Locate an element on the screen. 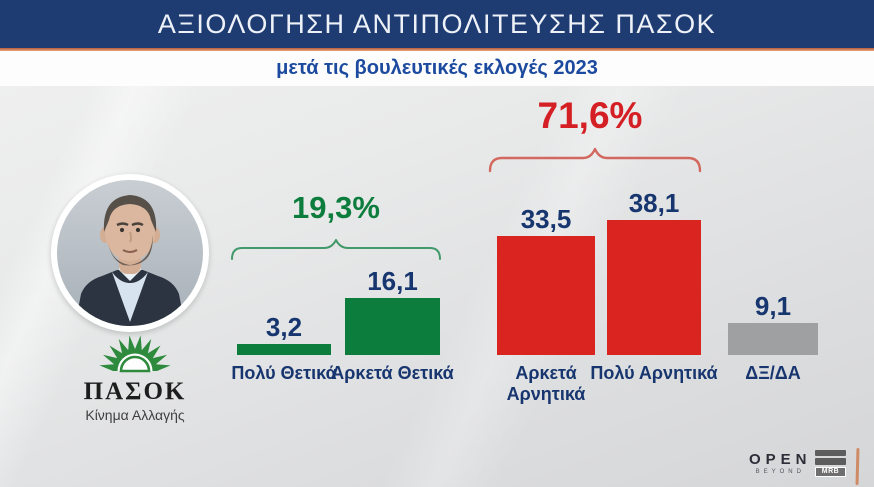  header-accent-line is located at coordinates (437, 49).